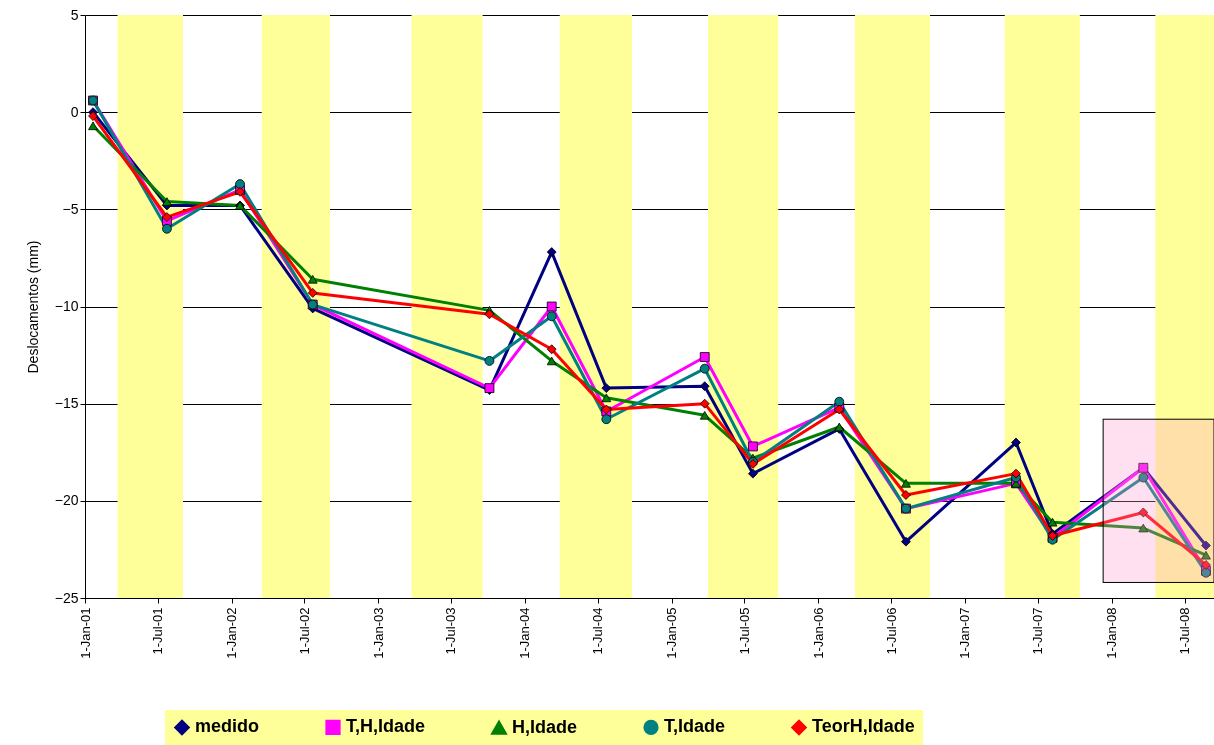 Image resolution: width=1214 pixels, height=745 pixels. Describe the element at coordinates (304, 631) in the screenshot. I see `x-tick-label: 1-Jul-02` at that location.